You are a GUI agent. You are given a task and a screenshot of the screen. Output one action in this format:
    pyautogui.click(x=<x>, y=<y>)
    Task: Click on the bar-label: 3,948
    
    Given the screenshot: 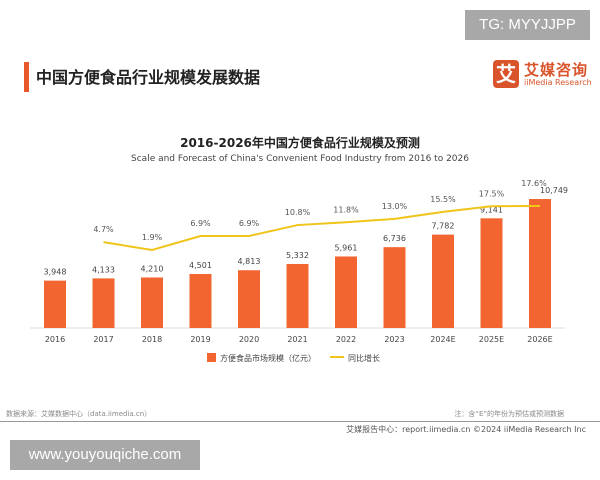 What is the action you would take?
    pyautogui.click(x=55, y=272)
    